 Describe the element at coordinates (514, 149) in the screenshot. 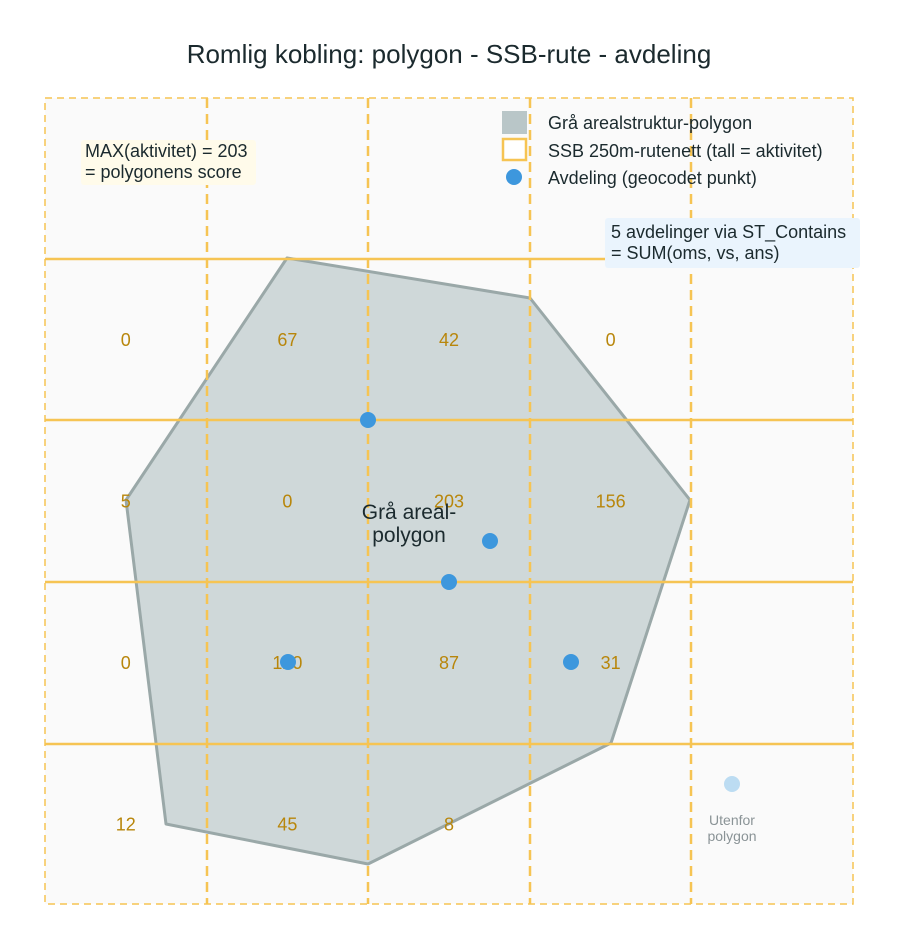

I see `legend-grid-swatch` at that location.